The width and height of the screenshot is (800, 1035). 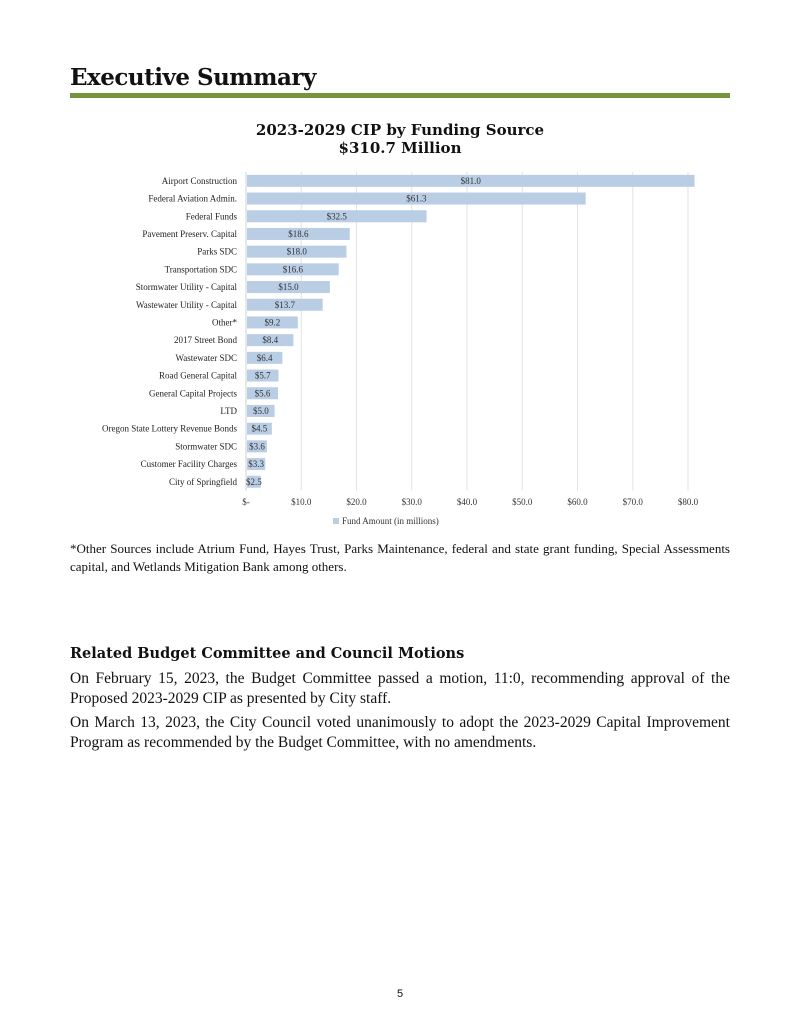 What do you see at coordinates (189, 234) in the screenshot?
I see `category-label: Pavement Preserv. Capital` at bounding box center [189, 234].